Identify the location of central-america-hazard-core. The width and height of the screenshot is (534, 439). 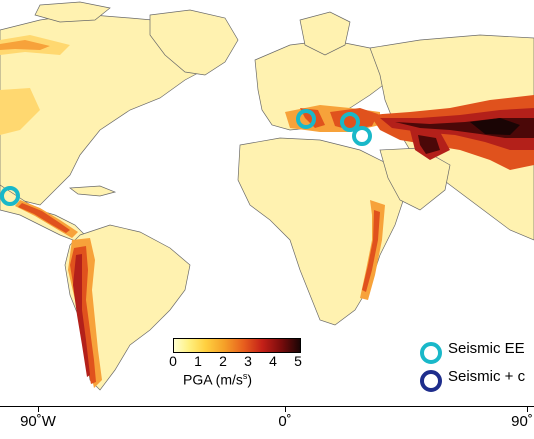
(44, 218).